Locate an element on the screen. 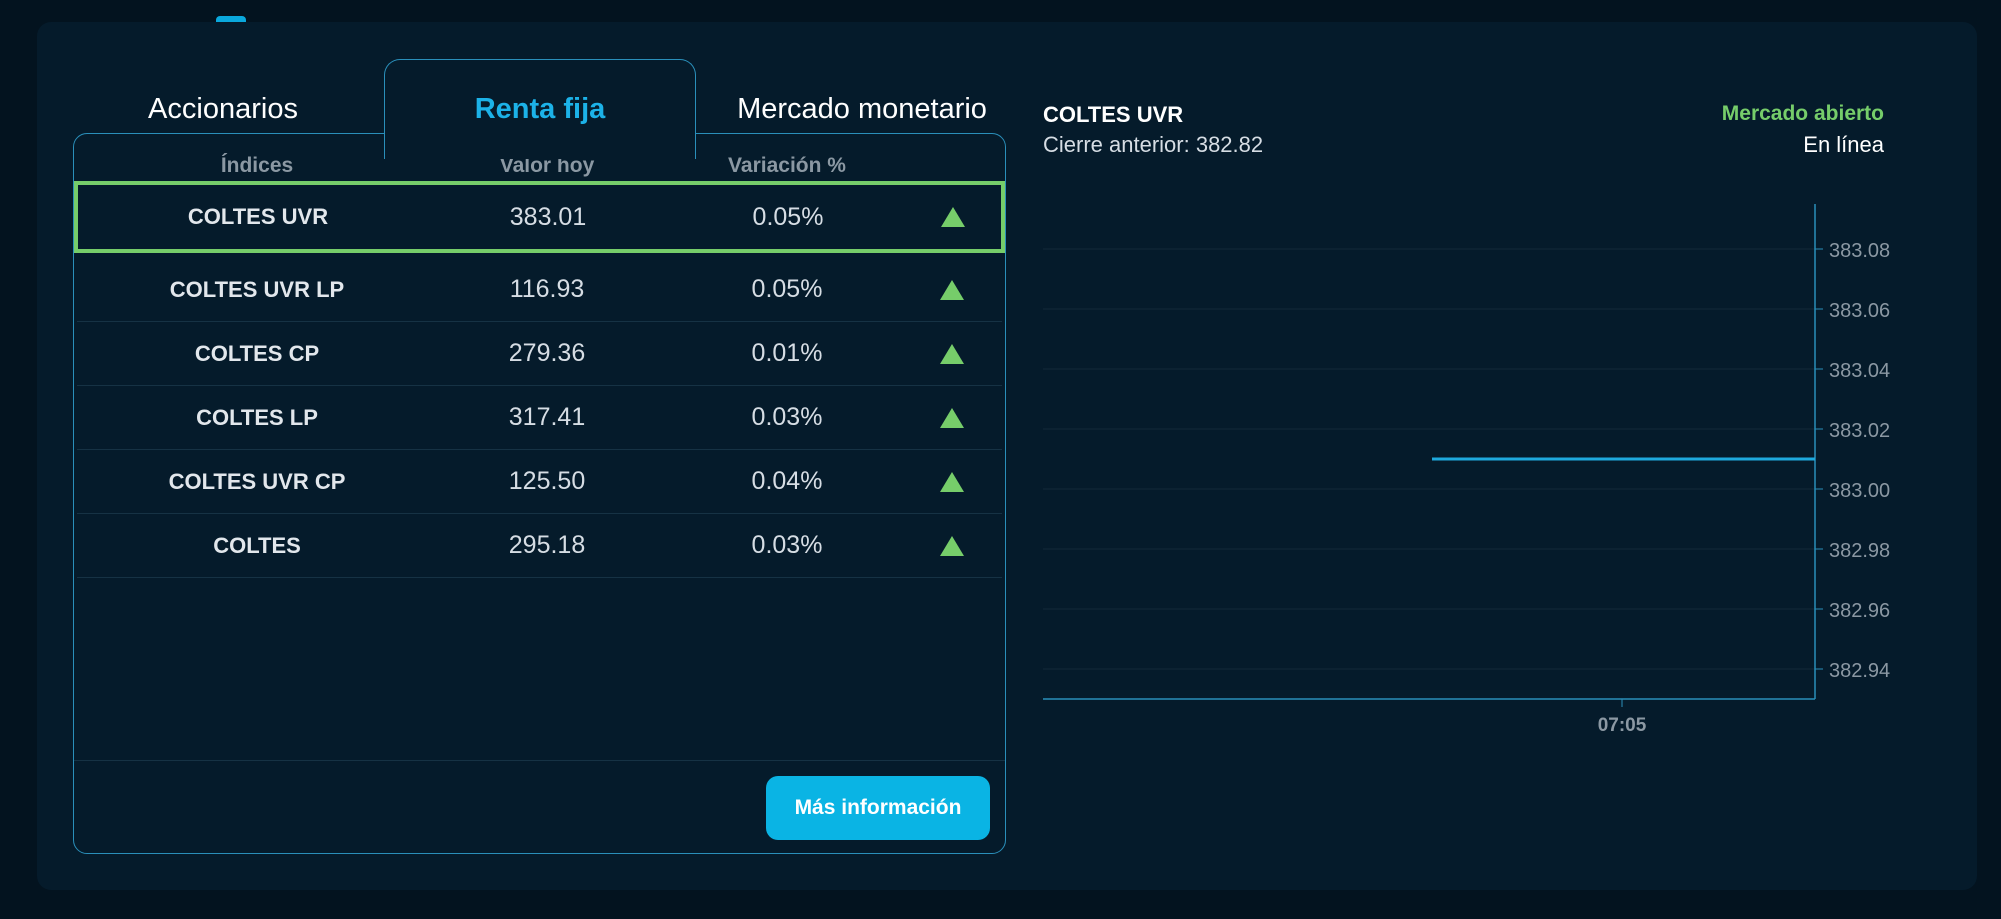  index-name: COLTES is located at coordinates (257, 545).